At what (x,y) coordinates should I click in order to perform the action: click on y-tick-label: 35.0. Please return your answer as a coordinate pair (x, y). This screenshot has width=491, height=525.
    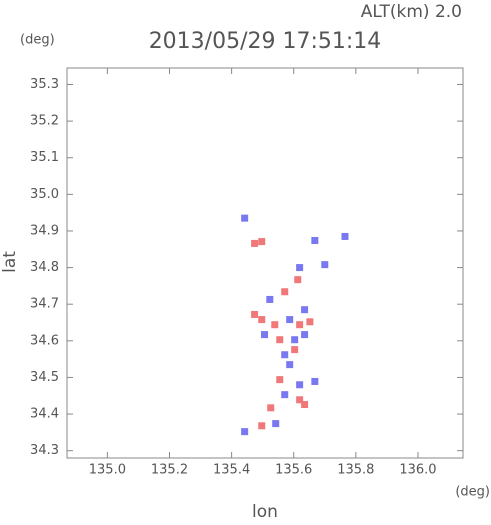
    Looking at the image, I should click on (44, 194).